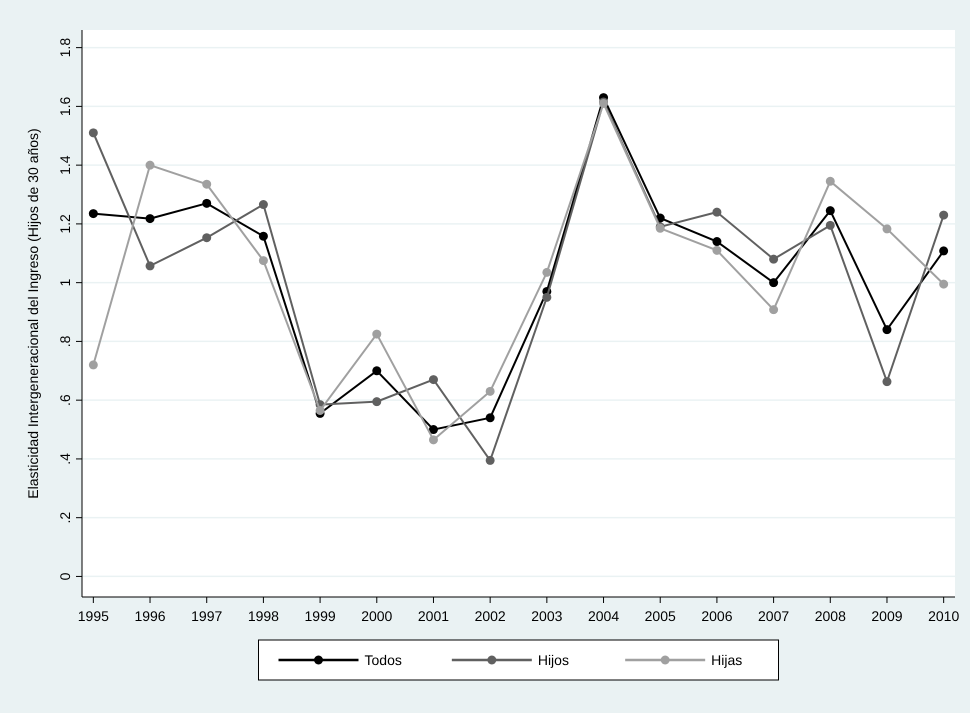 The height and width of the screenshot is (713, 970). What do you see at coordinates (65, 224) in the screenshot?
I see `y-tick-label: 1.2` at bounding box center [65, 224].